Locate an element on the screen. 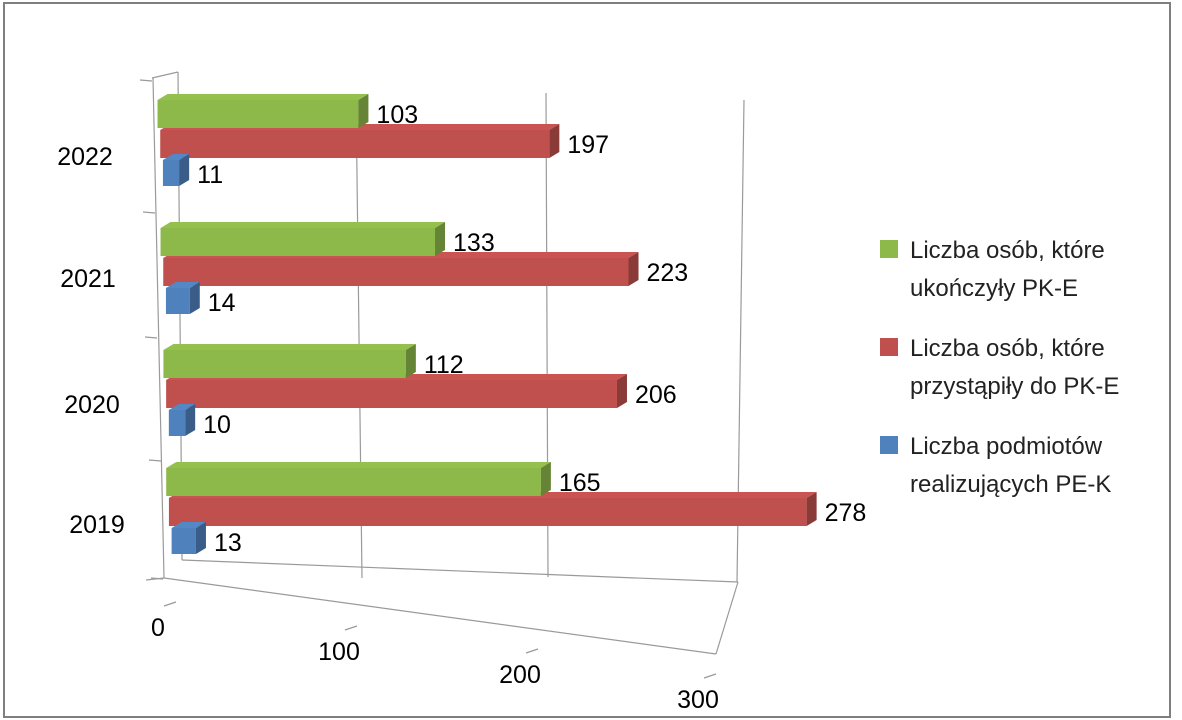 This screenshot has width=1182, height=720. data-label: 223 is located at coordinates (668, 273).